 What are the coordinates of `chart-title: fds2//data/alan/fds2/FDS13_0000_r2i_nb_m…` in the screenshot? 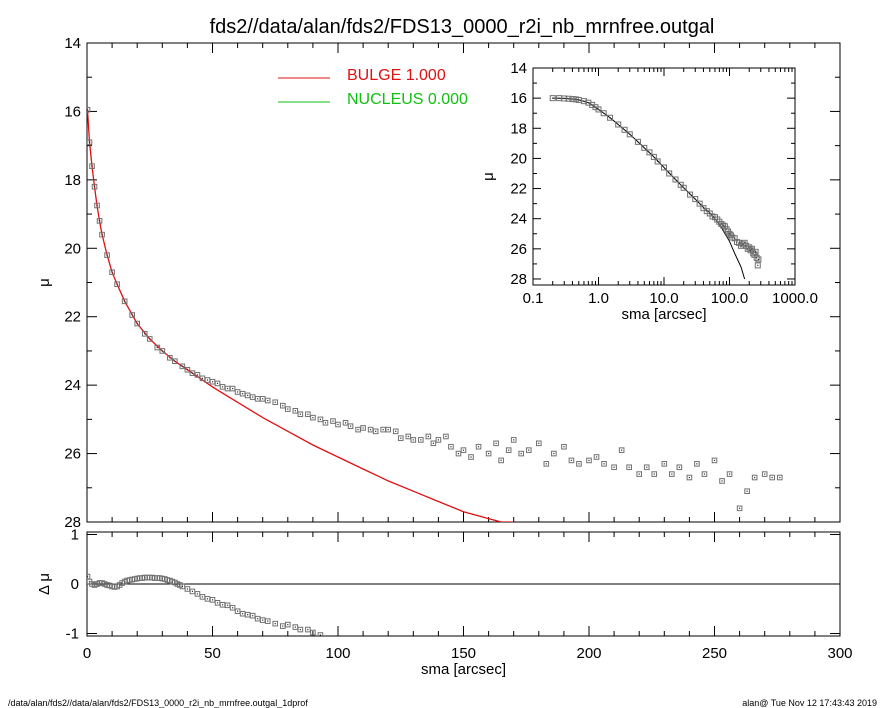 It's located at (462, 27).